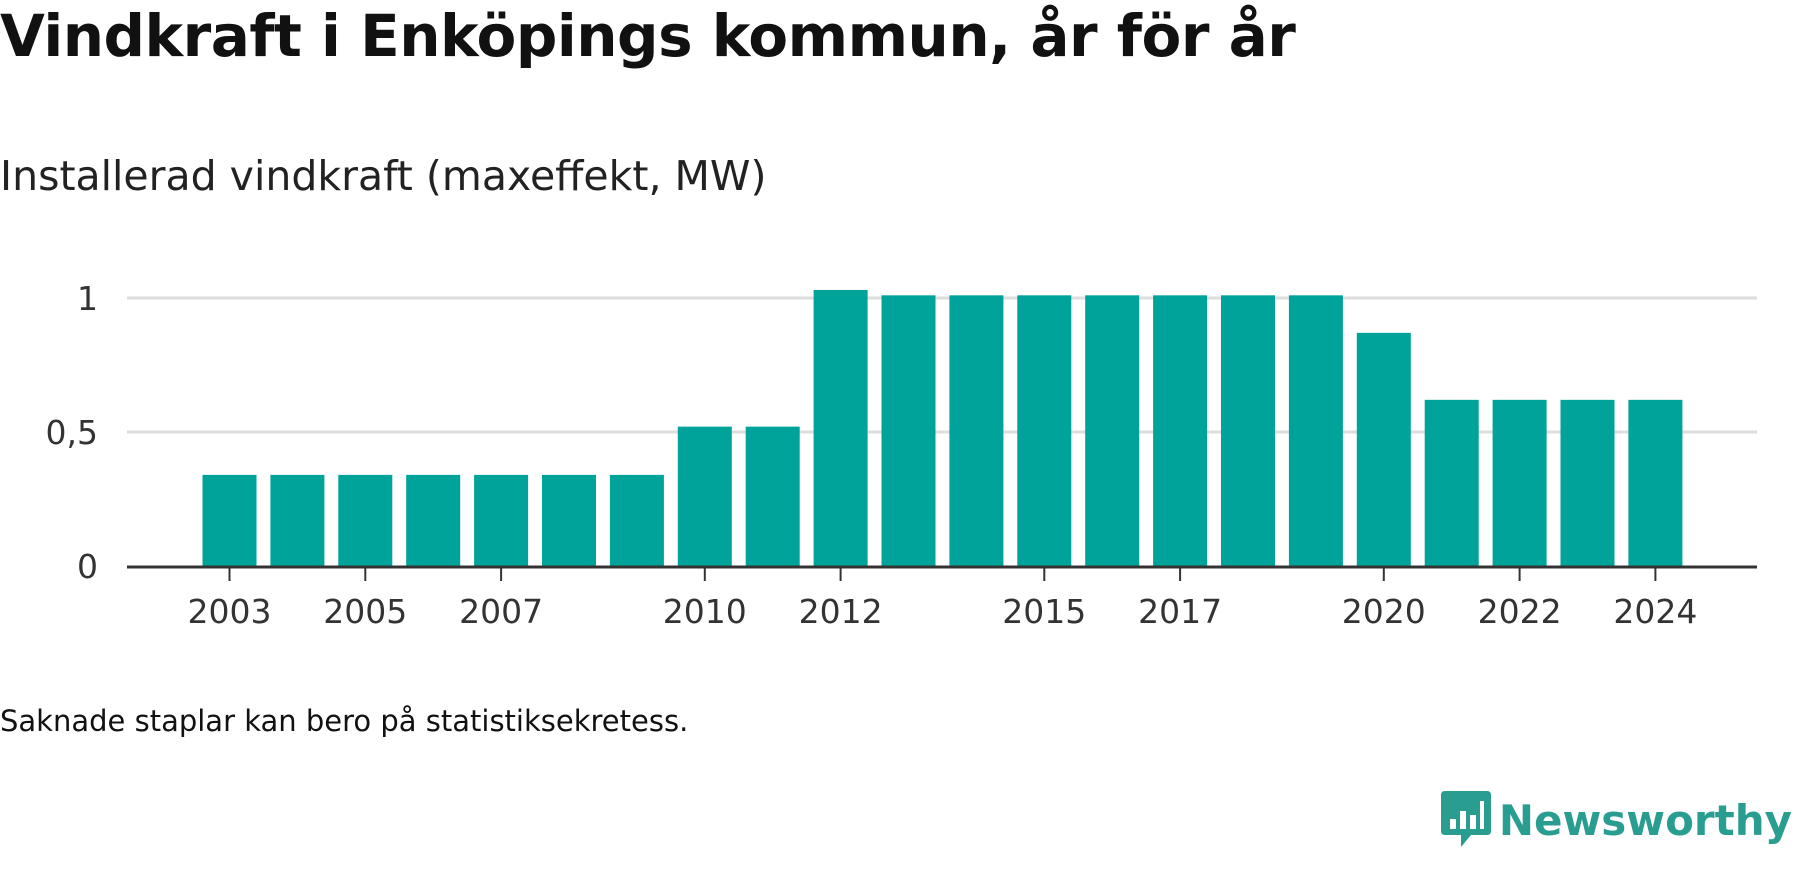 This screenshot has height=879, width=1800. What do you see at coordinates (704, 496) in the screenshot?
I see `bar-2010` at bounding box center [704, 496].